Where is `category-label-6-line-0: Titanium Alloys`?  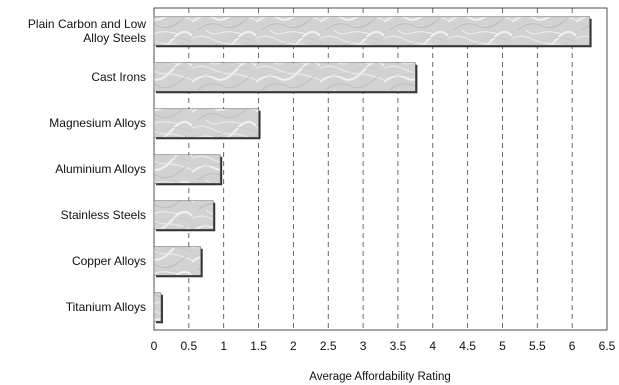
category-label-6-line-0: Titanium Alloys is located at coordinates (106, 307).